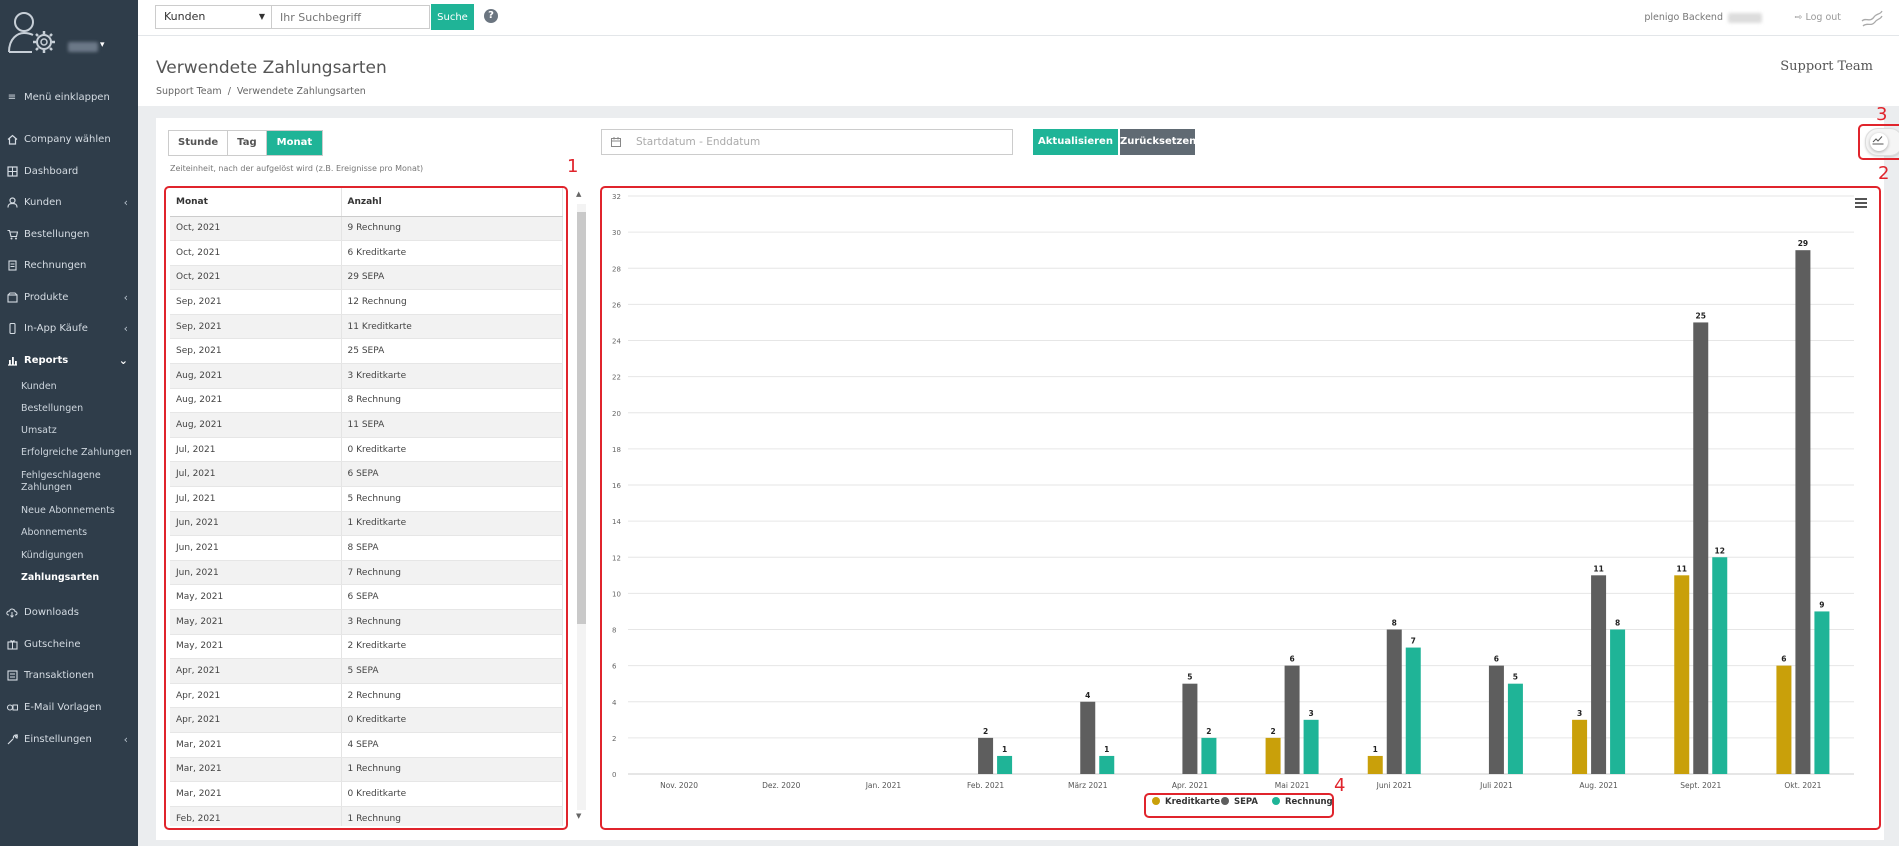 This screenshot has height=846, width=1899. I want to click on reports-sub-umsatz: Umsatz, so click(39, 430).